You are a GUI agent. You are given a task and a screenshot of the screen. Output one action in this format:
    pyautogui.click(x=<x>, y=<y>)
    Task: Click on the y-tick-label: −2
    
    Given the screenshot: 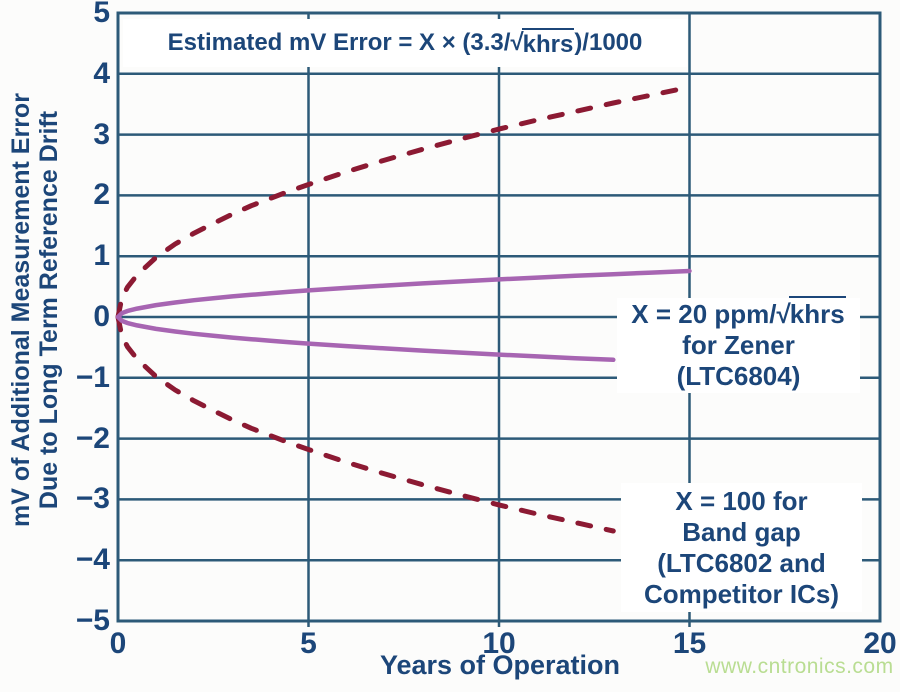 What is the action you would take?
    pyautogui.click(x=92, y=438)
    